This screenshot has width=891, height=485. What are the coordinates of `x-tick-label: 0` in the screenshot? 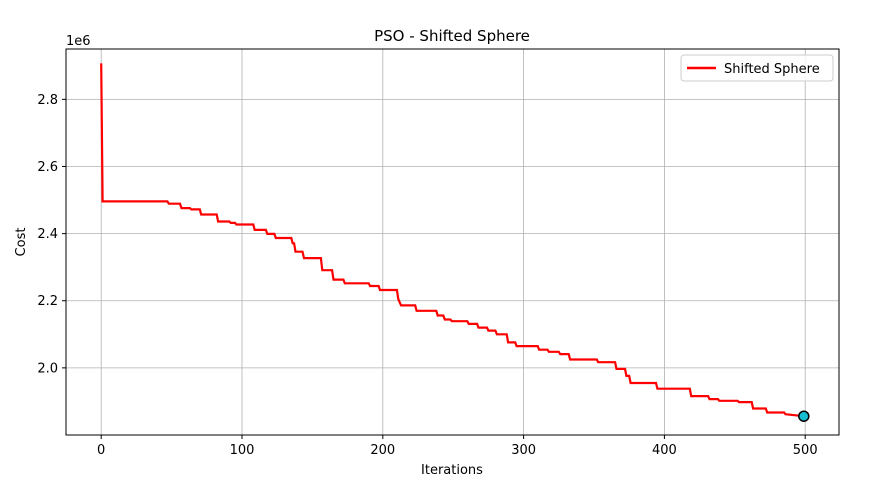 It's located at (101, 450).